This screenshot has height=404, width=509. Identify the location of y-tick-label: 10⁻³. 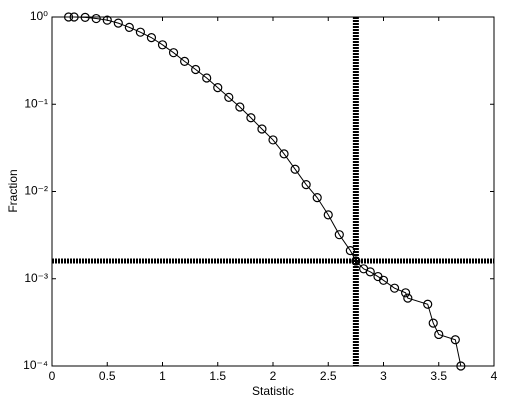
(36, 278).